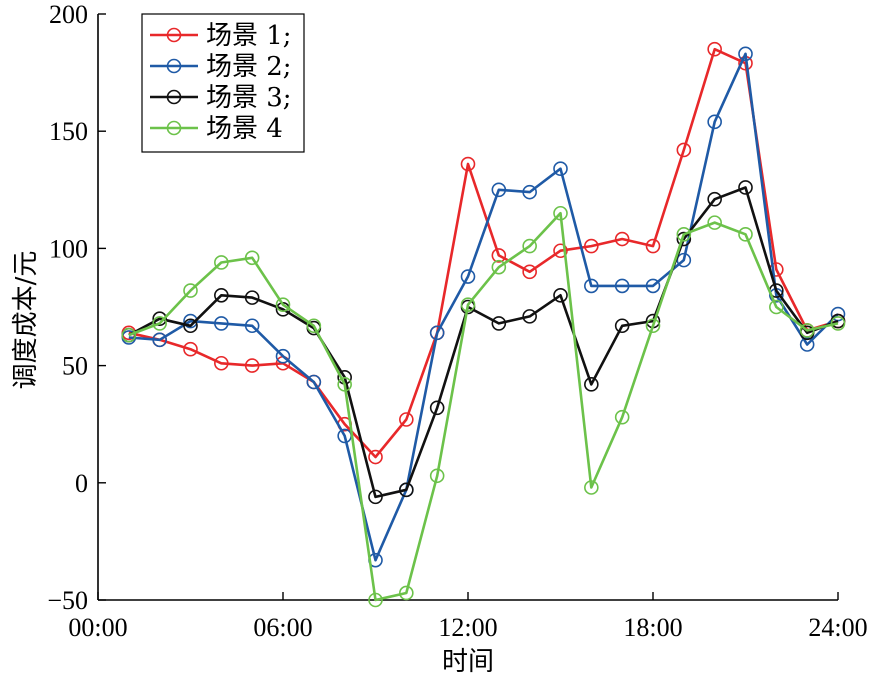  I want to click on x-tick-label: 24:00, so click(837, 627).